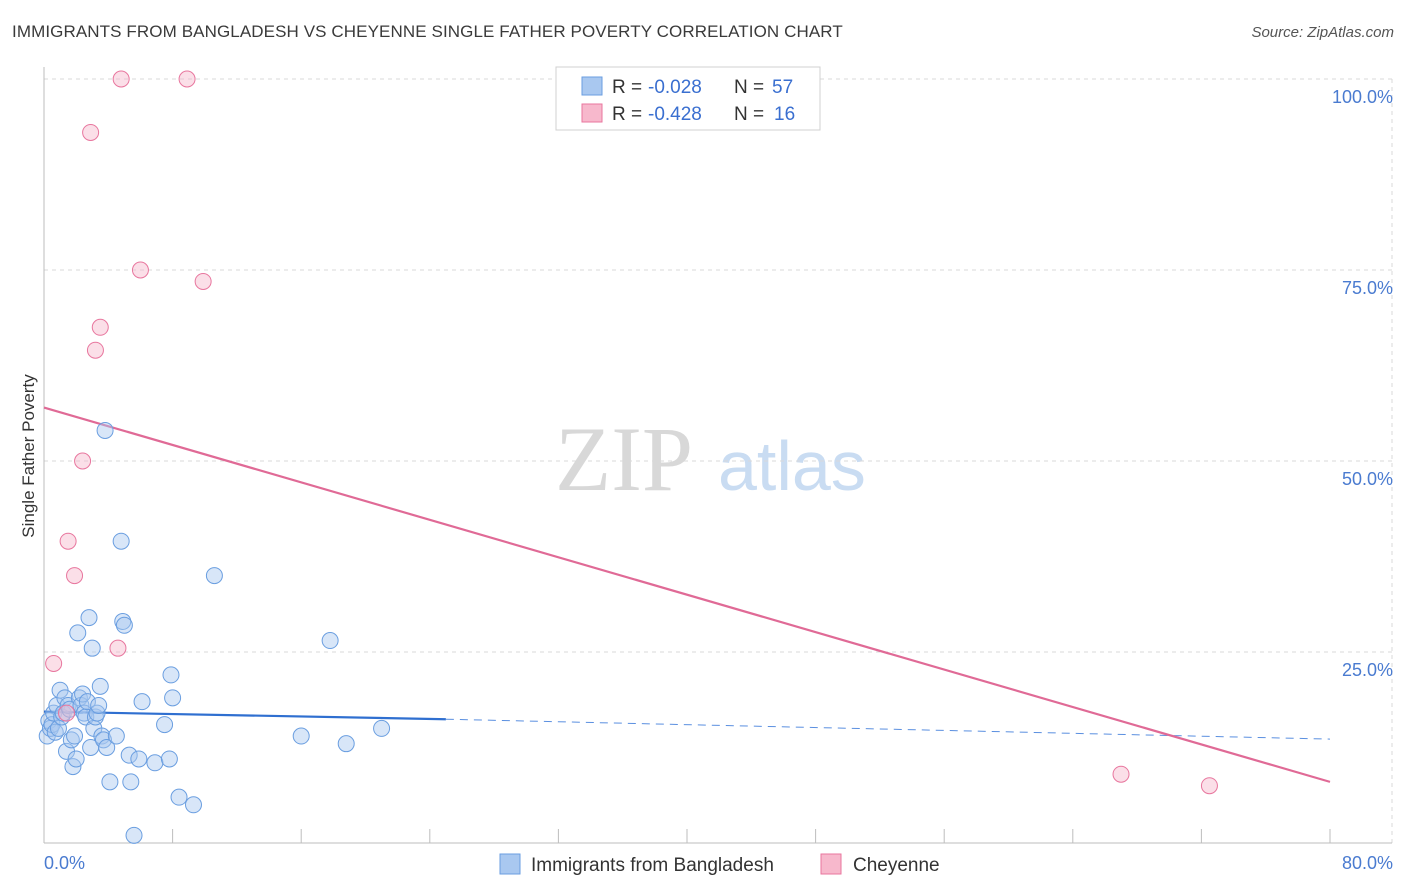 The height and width of the screenshot is (892, 1406). Describe the element at coordinates (244, 715) in the screenshot. I see `trend-line-bangladesh` at that location.